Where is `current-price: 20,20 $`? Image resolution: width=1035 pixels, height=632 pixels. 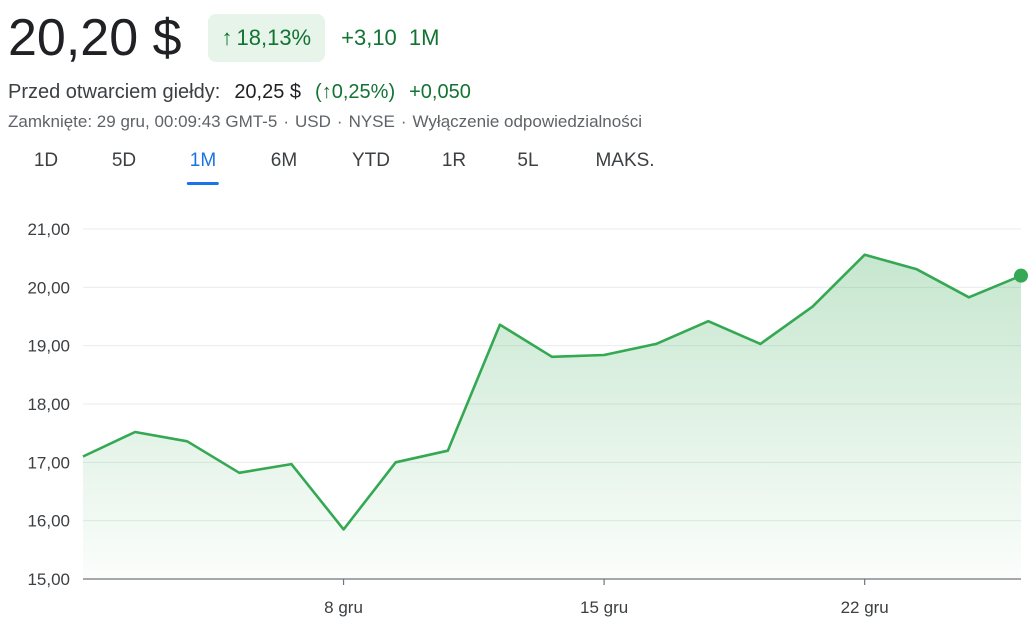
current-price: 20,20 $ is located at coordinates (95, 38).